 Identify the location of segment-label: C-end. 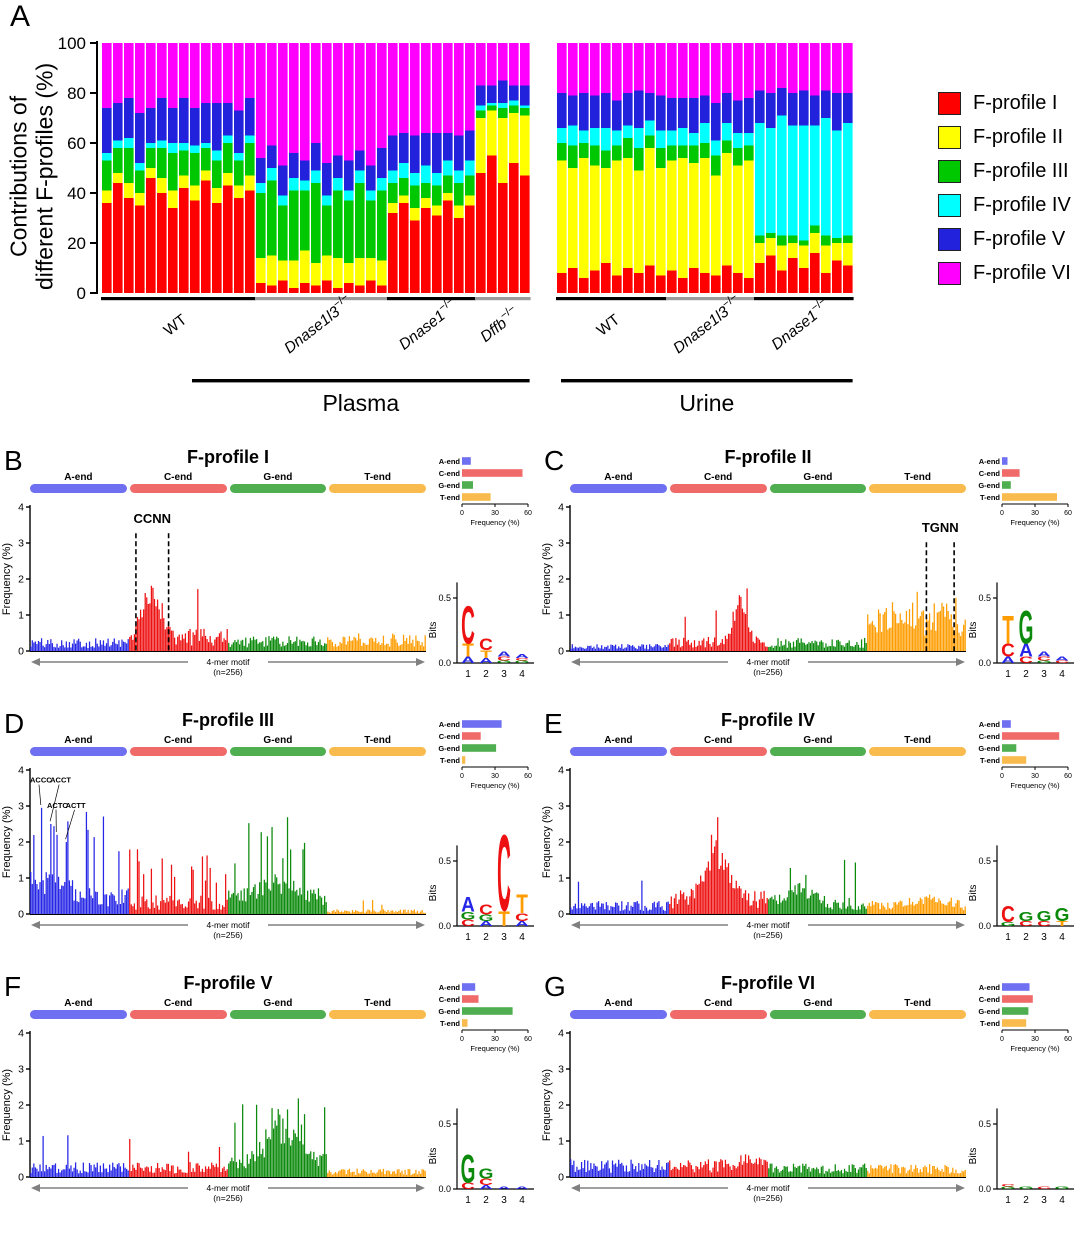
(718, 1003).